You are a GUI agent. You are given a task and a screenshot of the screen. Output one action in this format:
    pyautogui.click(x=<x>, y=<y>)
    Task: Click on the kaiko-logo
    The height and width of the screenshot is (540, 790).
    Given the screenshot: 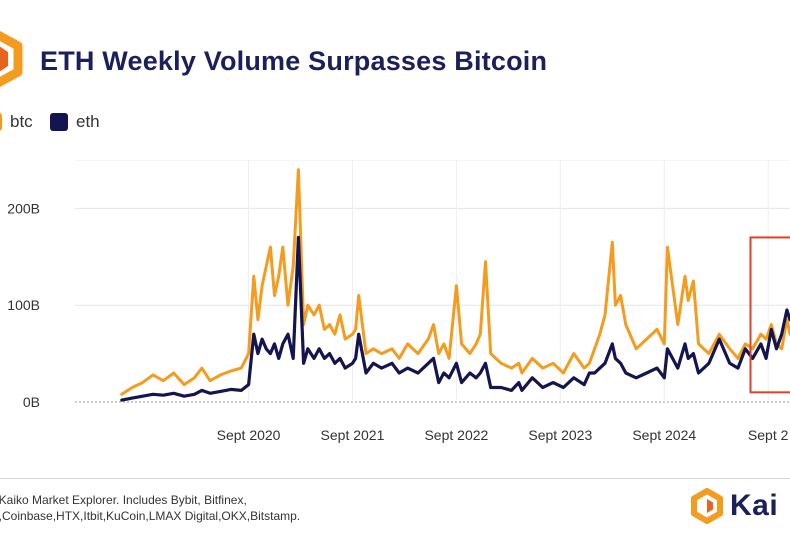 What is the action you would take?
    pyautogui.click(x=15, y=61)
    